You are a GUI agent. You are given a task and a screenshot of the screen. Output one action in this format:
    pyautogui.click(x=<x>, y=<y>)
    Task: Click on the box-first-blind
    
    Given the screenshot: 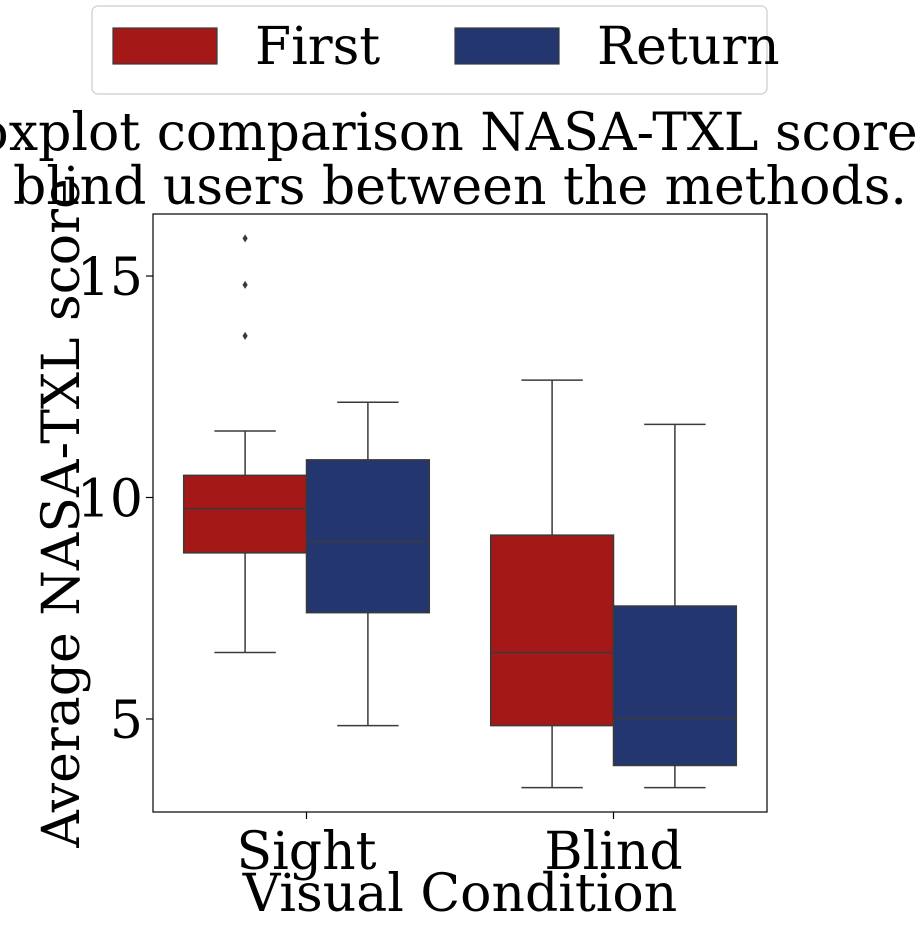 What is the action you would take?
    pyautogui.click(x=552, y=584)
    